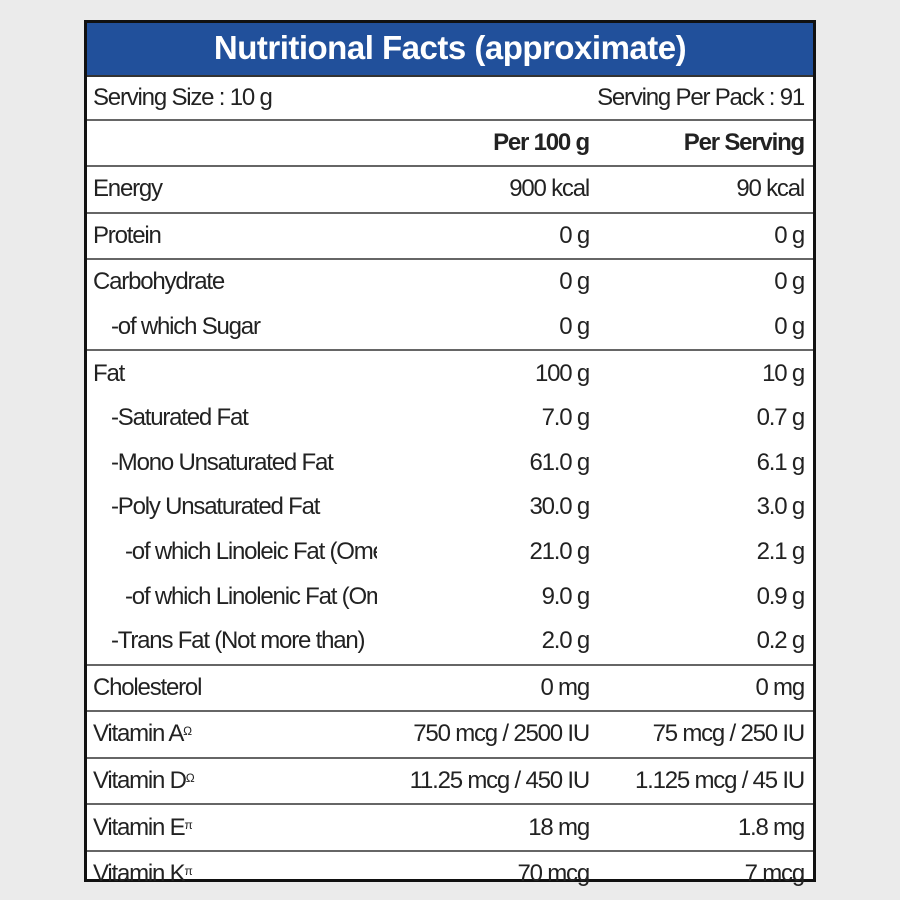  I want to click on nutrient-label: Vitamin K, so click(139, 874).